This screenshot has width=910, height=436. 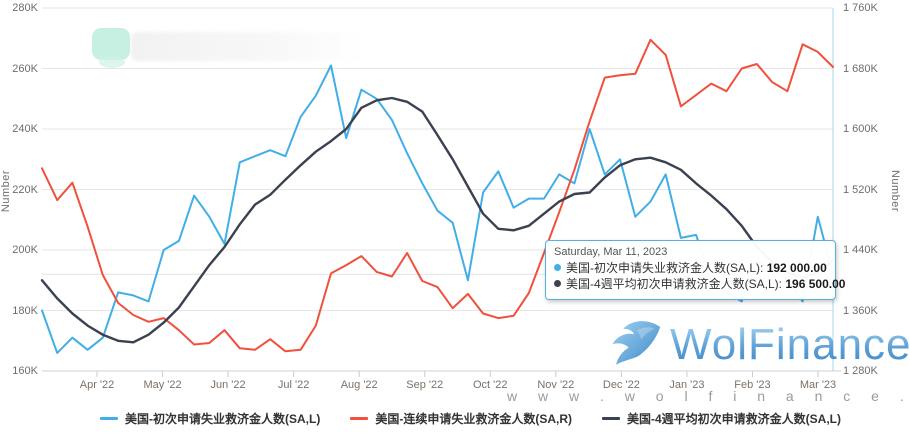 I want to click on legend-item-continuing-claims: 美国-连续申请失业救济金人数(SA,R), so click(x=461, y=418).